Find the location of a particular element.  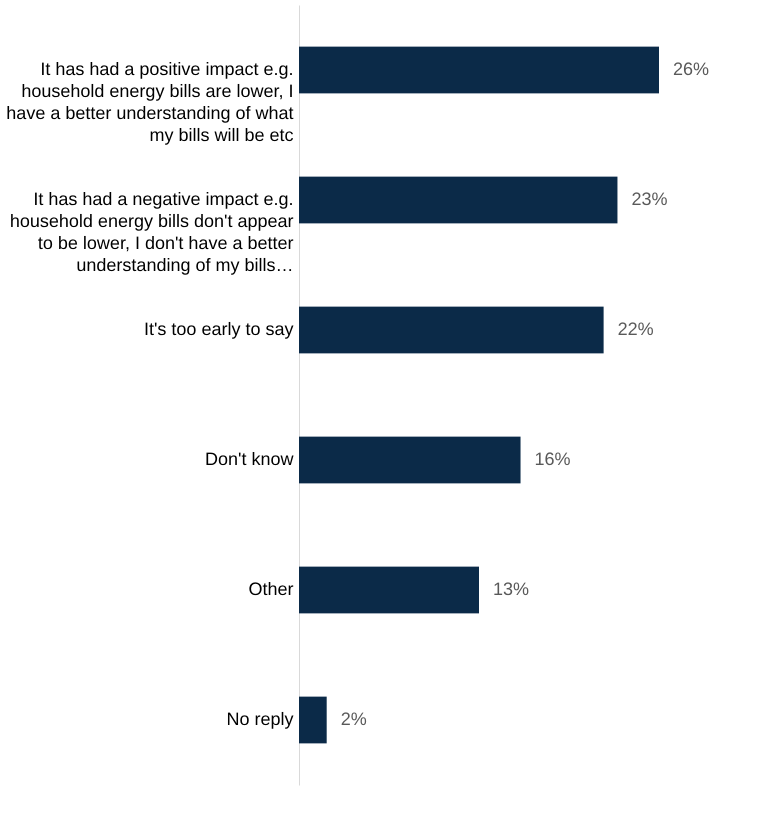

data-label: 22% is located at coordinates (636, 329).